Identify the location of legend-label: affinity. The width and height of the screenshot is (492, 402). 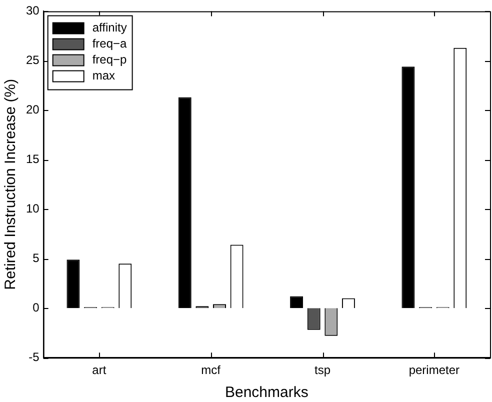
(109, 27).